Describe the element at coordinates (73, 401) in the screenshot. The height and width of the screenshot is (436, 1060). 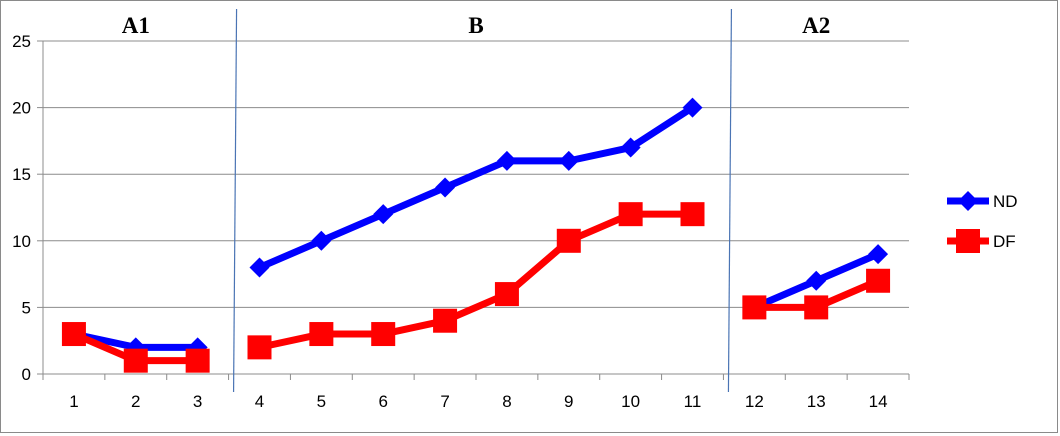
I see `x-tick-label-1: 1` at that location.